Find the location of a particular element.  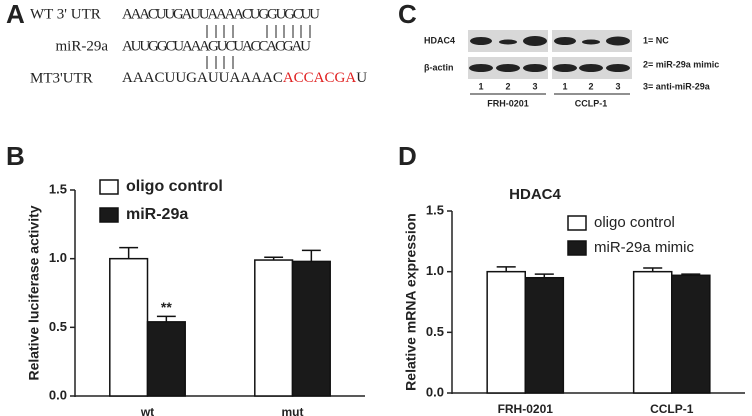

group-label: CCLP-1 is located at coordinates (591, 103).